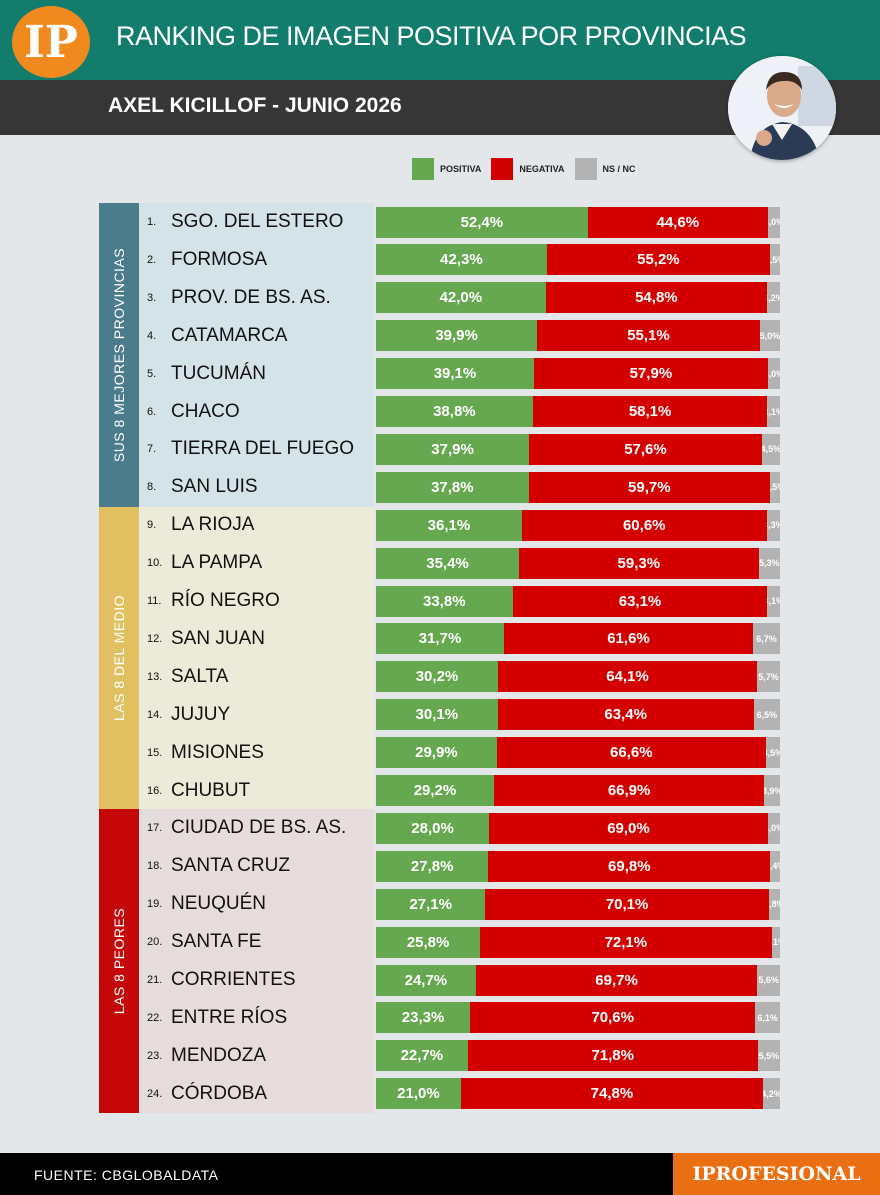 This screenshot has width=880, height=1195. I want to click on bar-segment-negativa: 70,1%, so click(627, 904).